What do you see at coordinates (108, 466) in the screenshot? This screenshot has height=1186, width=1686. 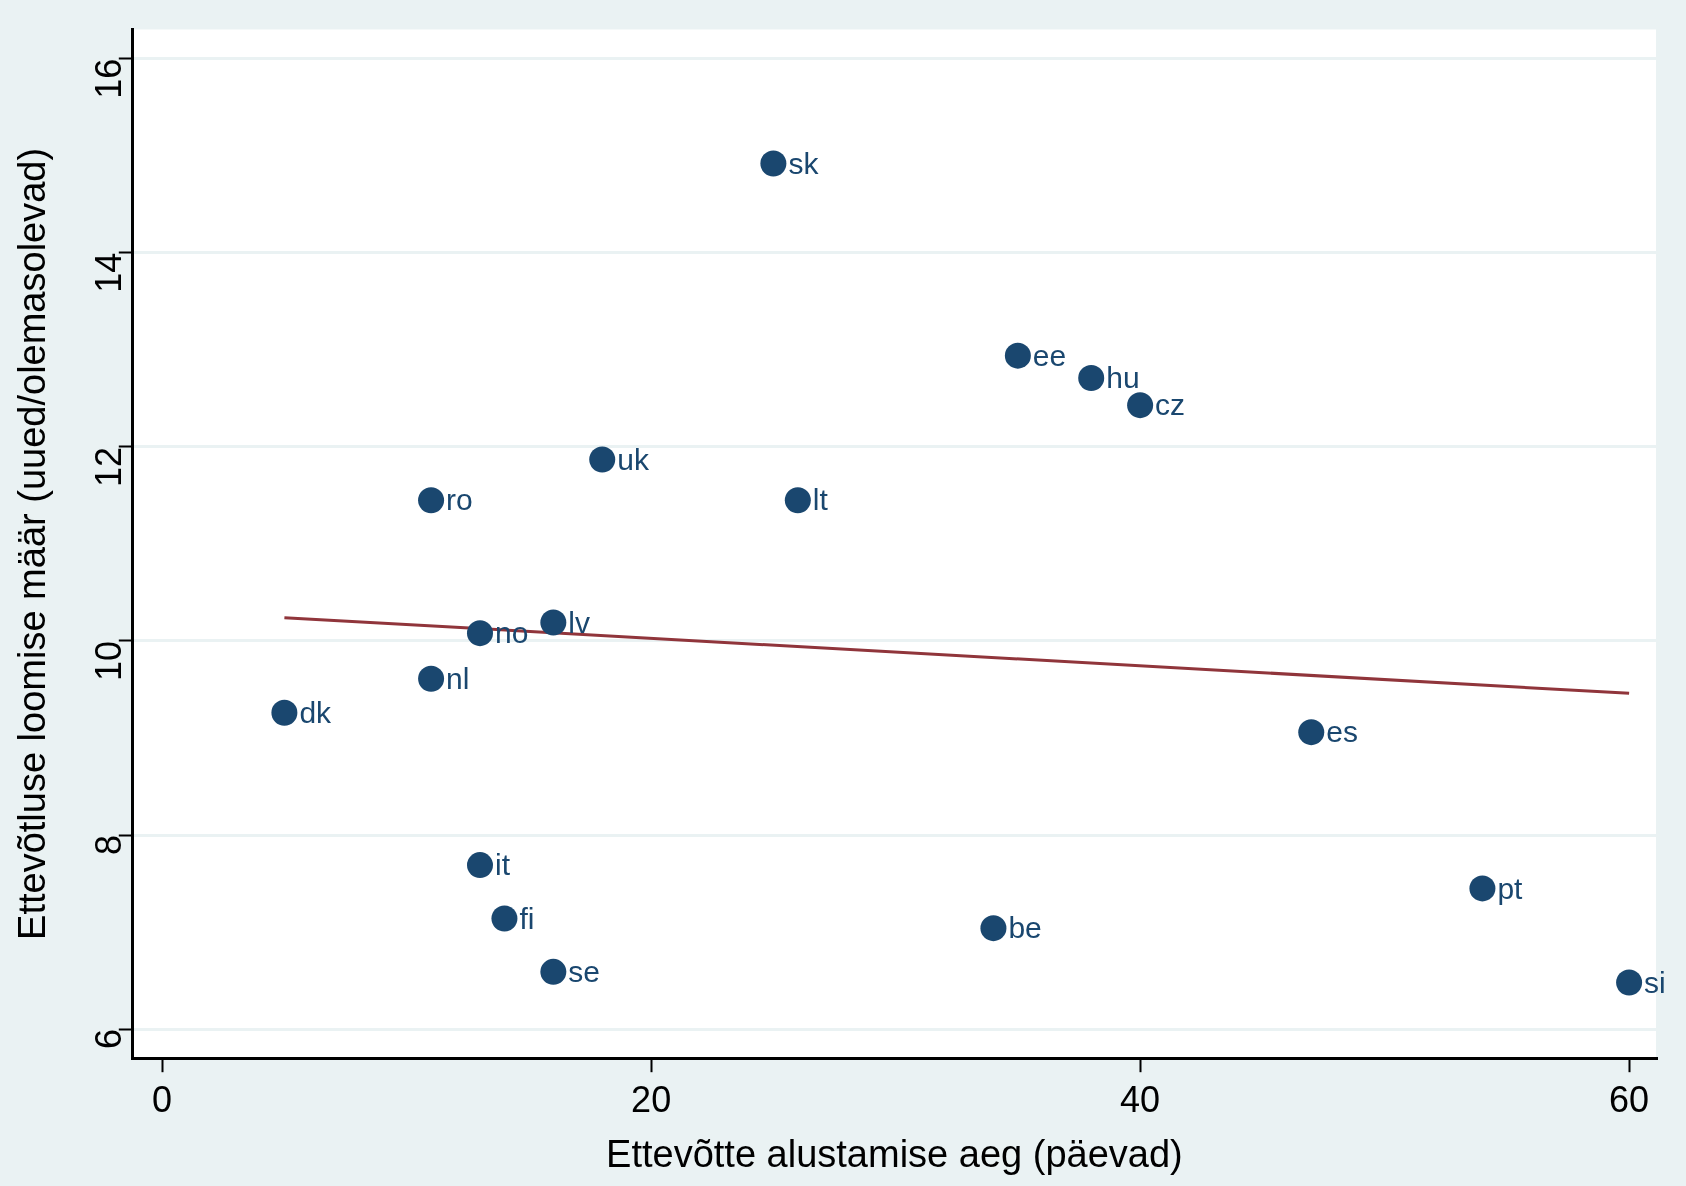 I see `y-tick-label: 12` at bounding box center [108, 466].